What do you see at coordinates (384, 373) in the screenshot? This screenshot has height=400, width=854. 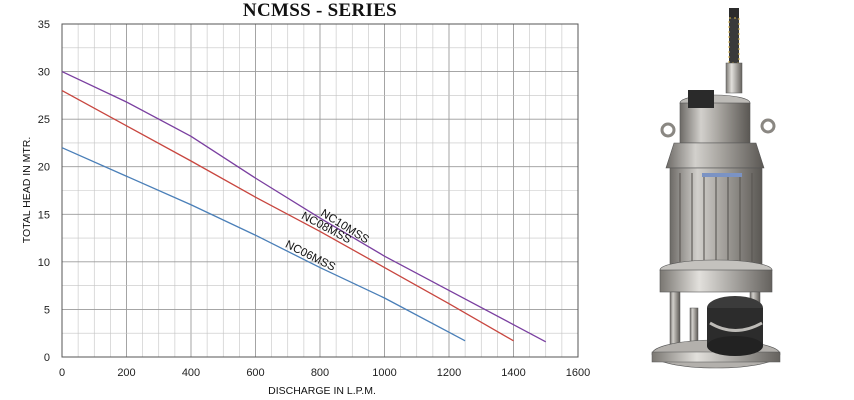 I see `x-tick-label: 1000` at bounding box center [384, 373].